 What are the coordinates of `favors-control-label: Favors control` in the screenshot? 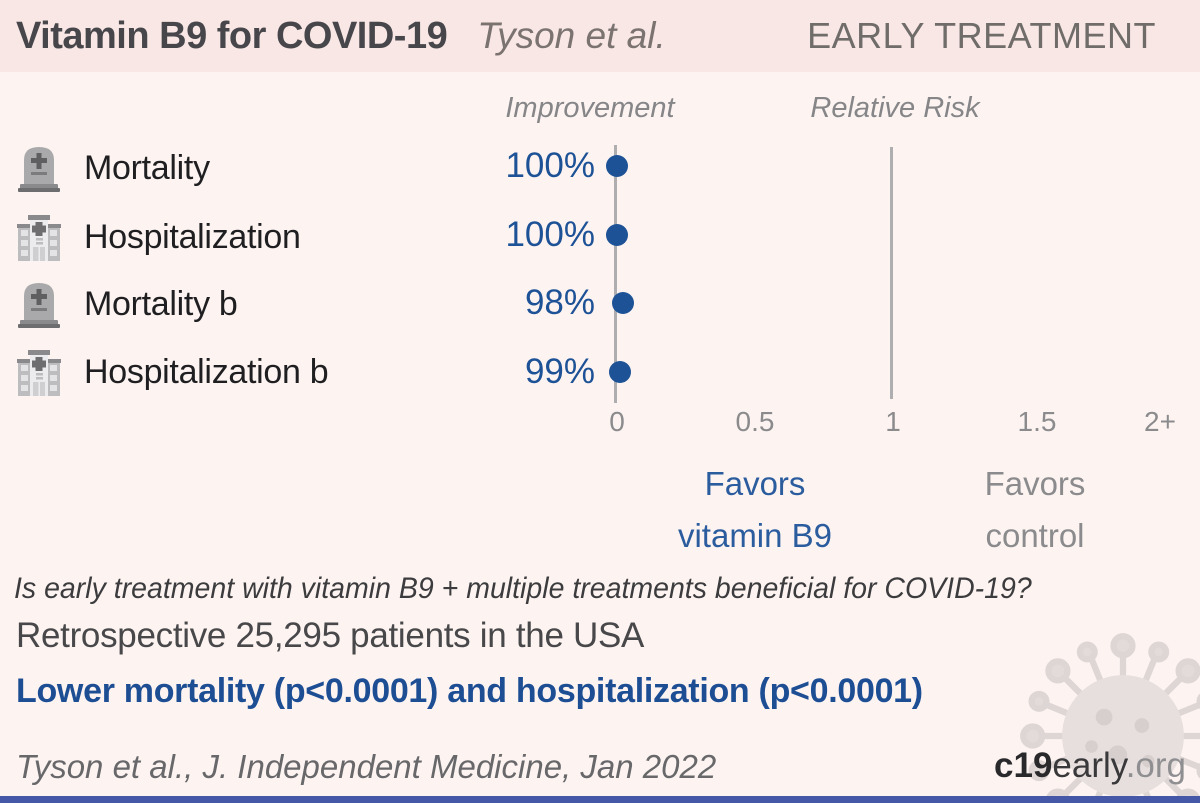 It's located at (1035, 510).